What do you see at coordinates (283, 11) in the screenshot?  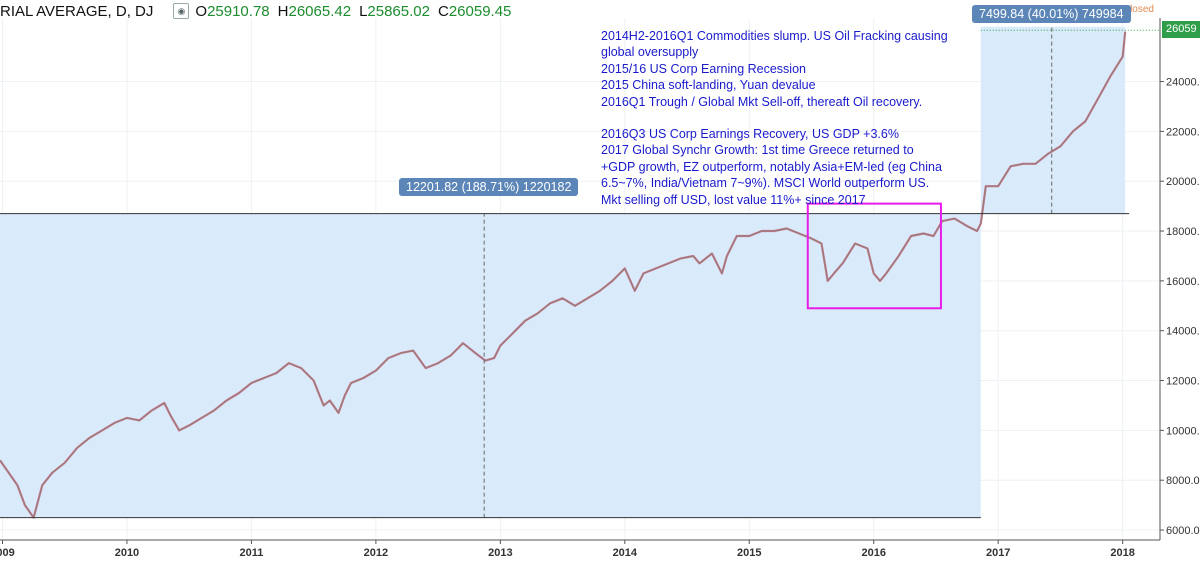 I see `ohlc-high-label: H` at bounding box center [283, 11].